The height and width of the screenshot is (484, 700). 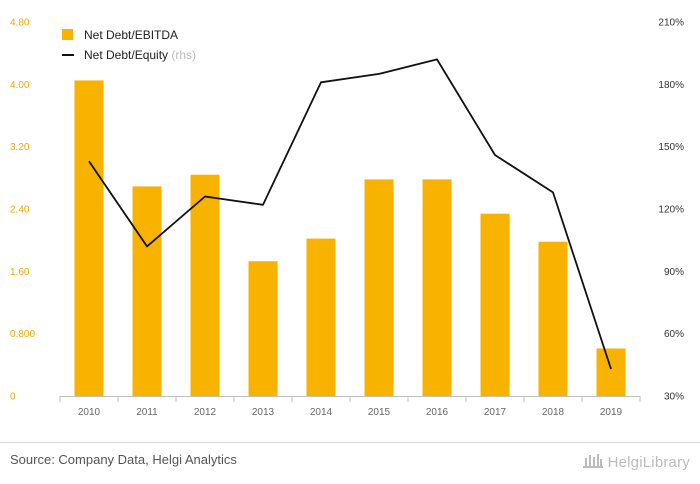 What do you see at coordinates (129, 45) in the screenshot?
I see `legend: Net Debt/EBITDA Net Debt/Equity (rhs)` at bounding box center [129, 45].